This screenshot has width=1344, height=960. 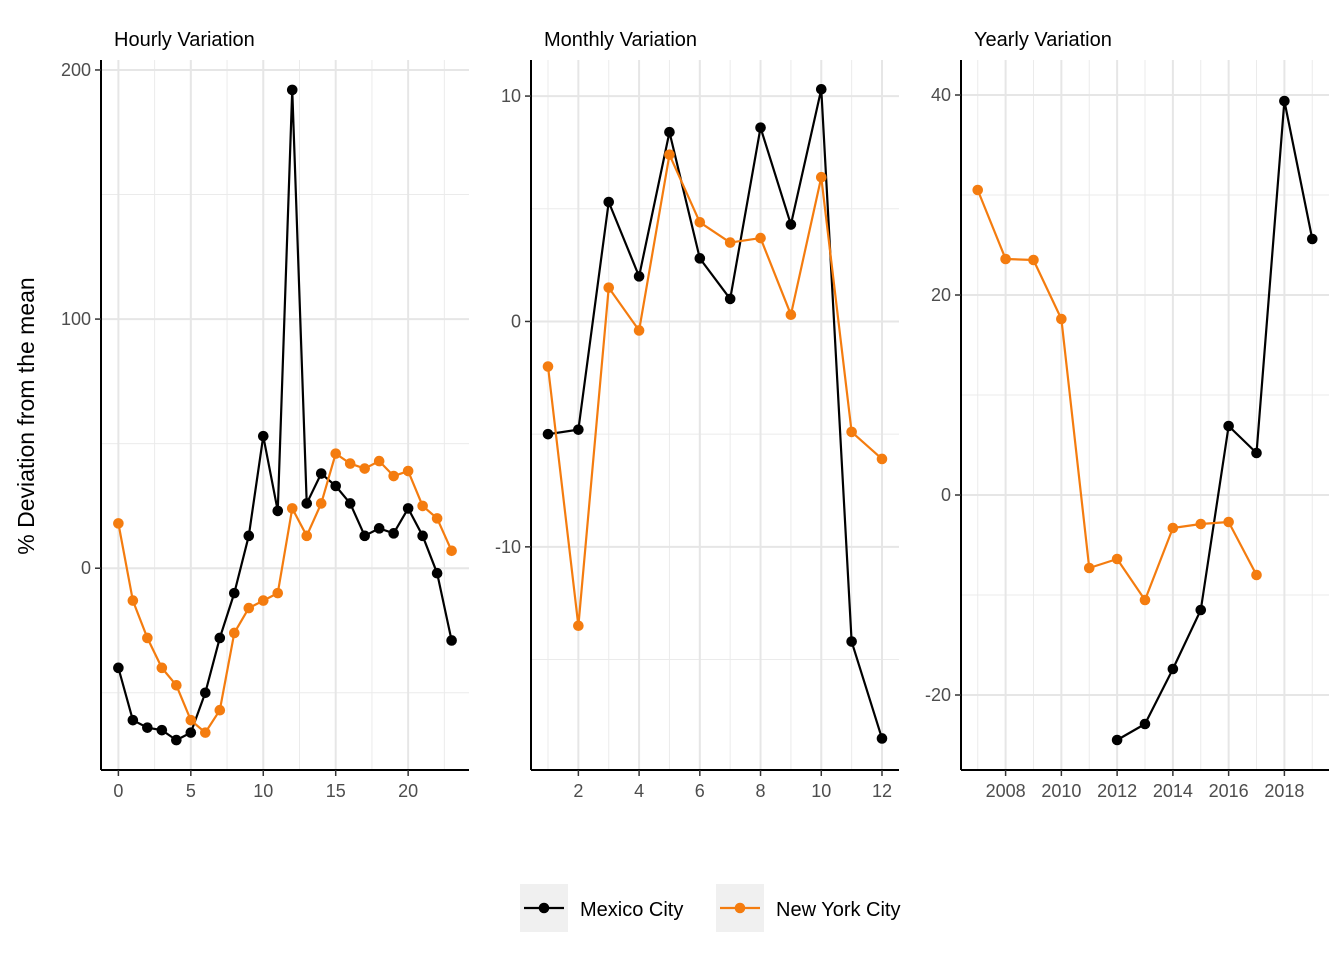 What do you see at coordinates (941, 295) in the screenshot?
I see `y-tick-label: 20` at bounding box center [941, 295].